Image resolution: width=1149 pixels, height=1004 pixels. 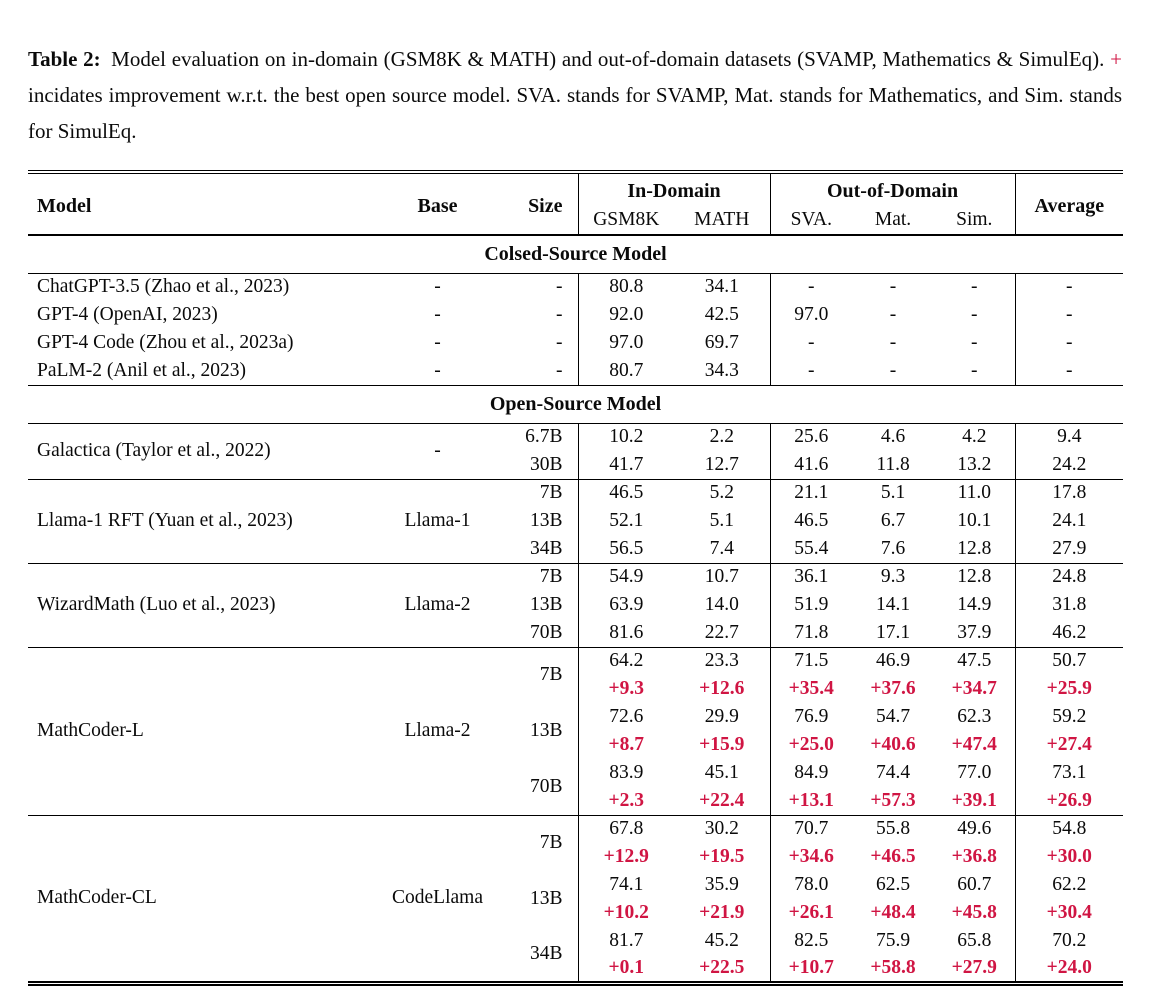 I want to click on col-header-model: Model, so click(x=64, y=205).